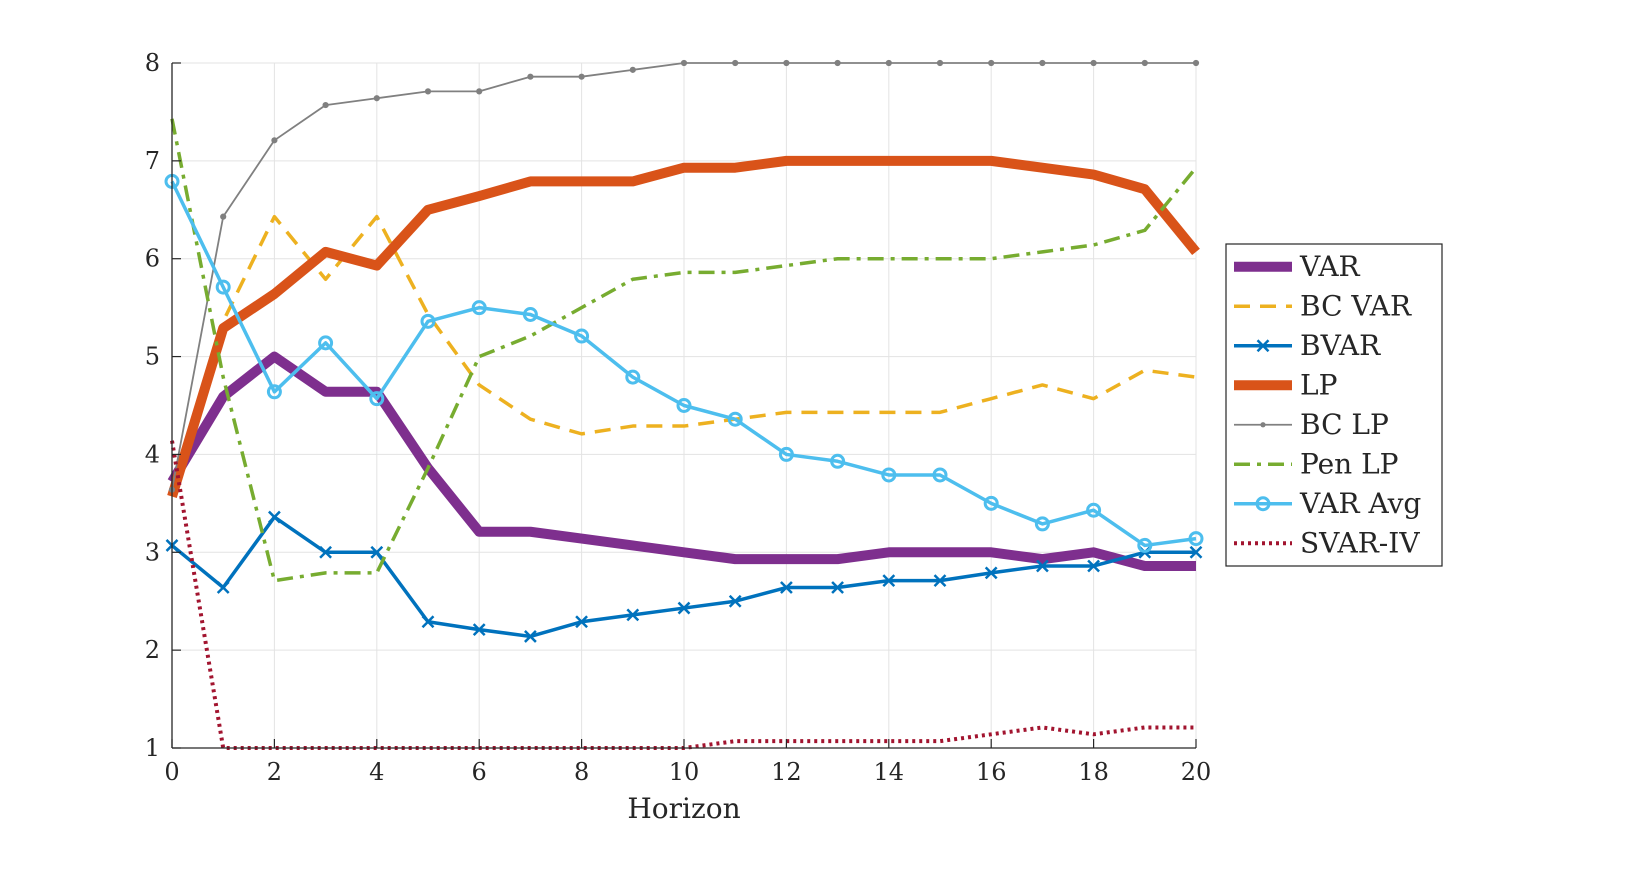 The height and width of the screenshot is (880, 1633). What do you see at coordinates (684, 772) in the screenshot?
I see `x-tick-label: 10` at bounding box center [684, 772].